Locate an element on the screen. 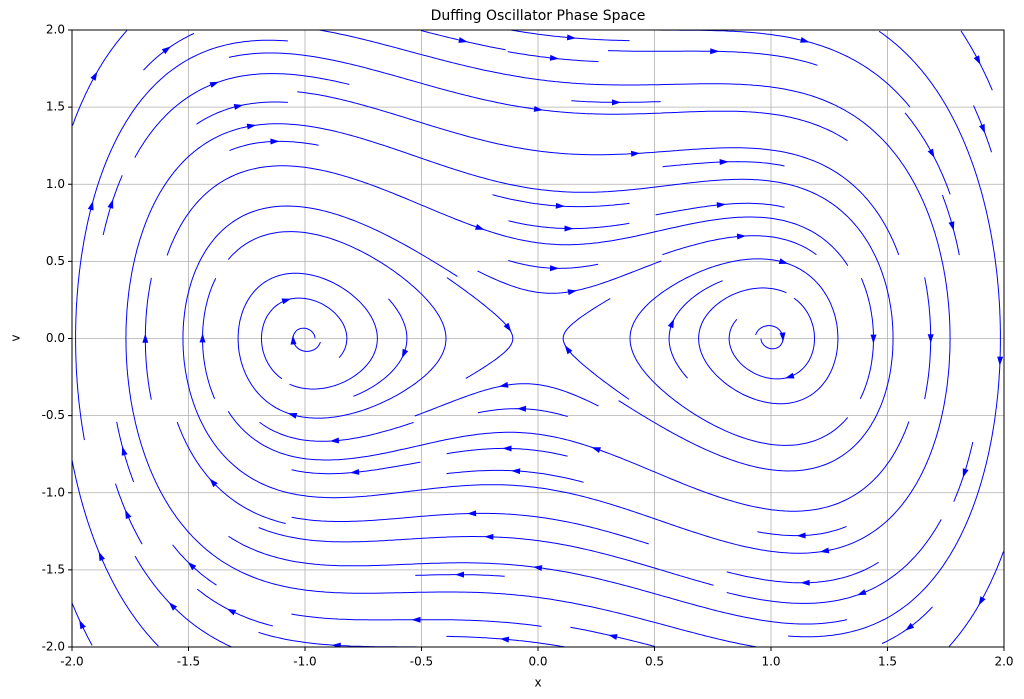 The image size is (1024, 699). y-tick-label: -1.0 is located at coordinates (53, 492).